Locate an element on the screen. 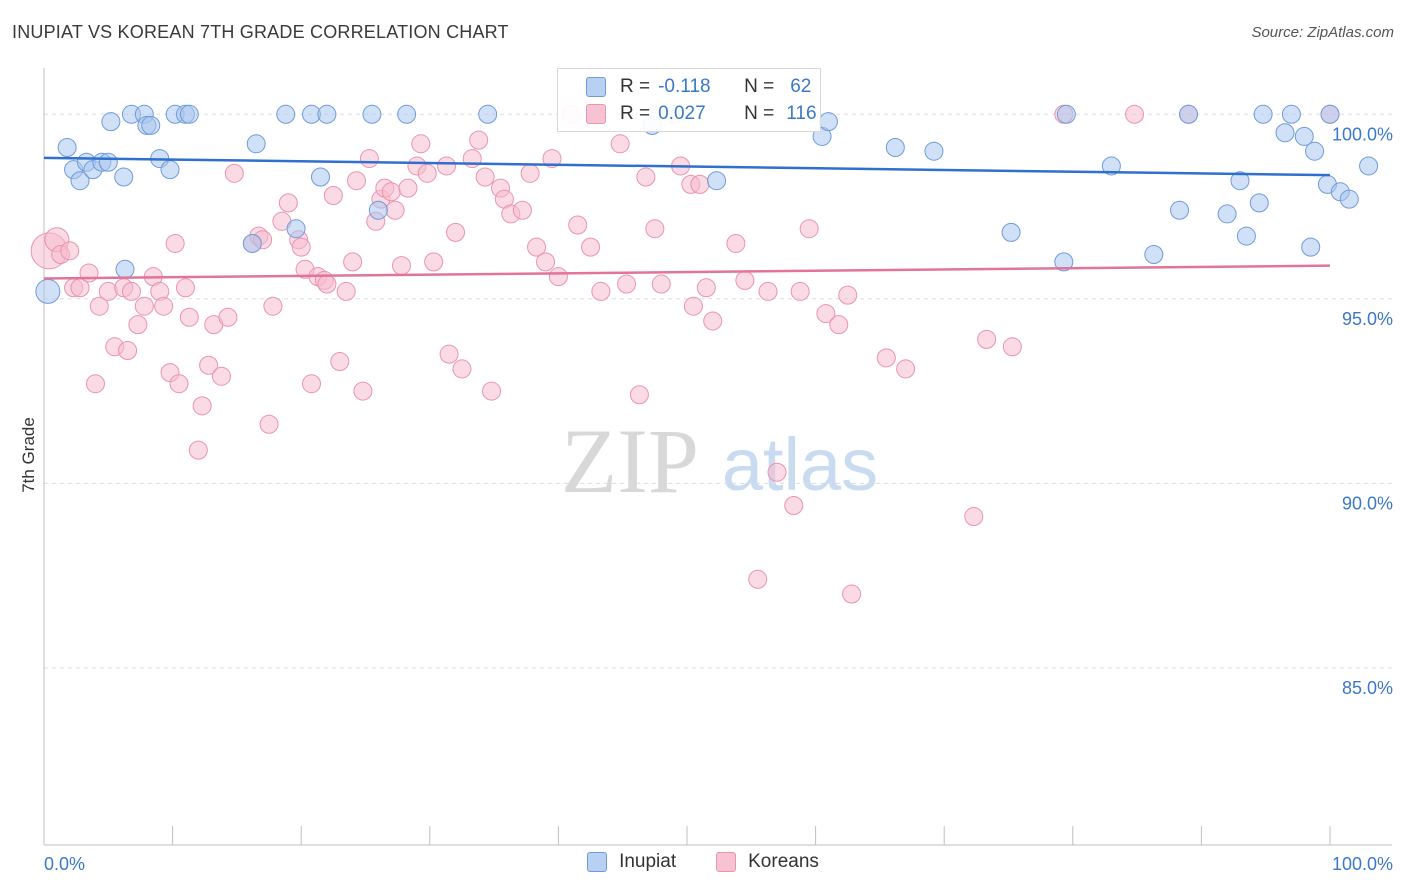  y-tick-label: 90.0% is located at coordinates (1367, 503).